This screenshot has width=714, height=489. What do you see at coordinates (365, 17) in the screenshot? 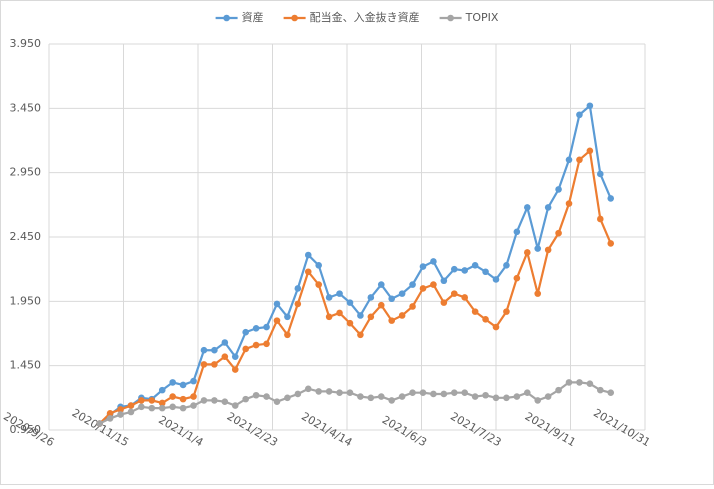
I see `legend-label: 配当金、入金抜き資産` at bounding box center [365, 17].